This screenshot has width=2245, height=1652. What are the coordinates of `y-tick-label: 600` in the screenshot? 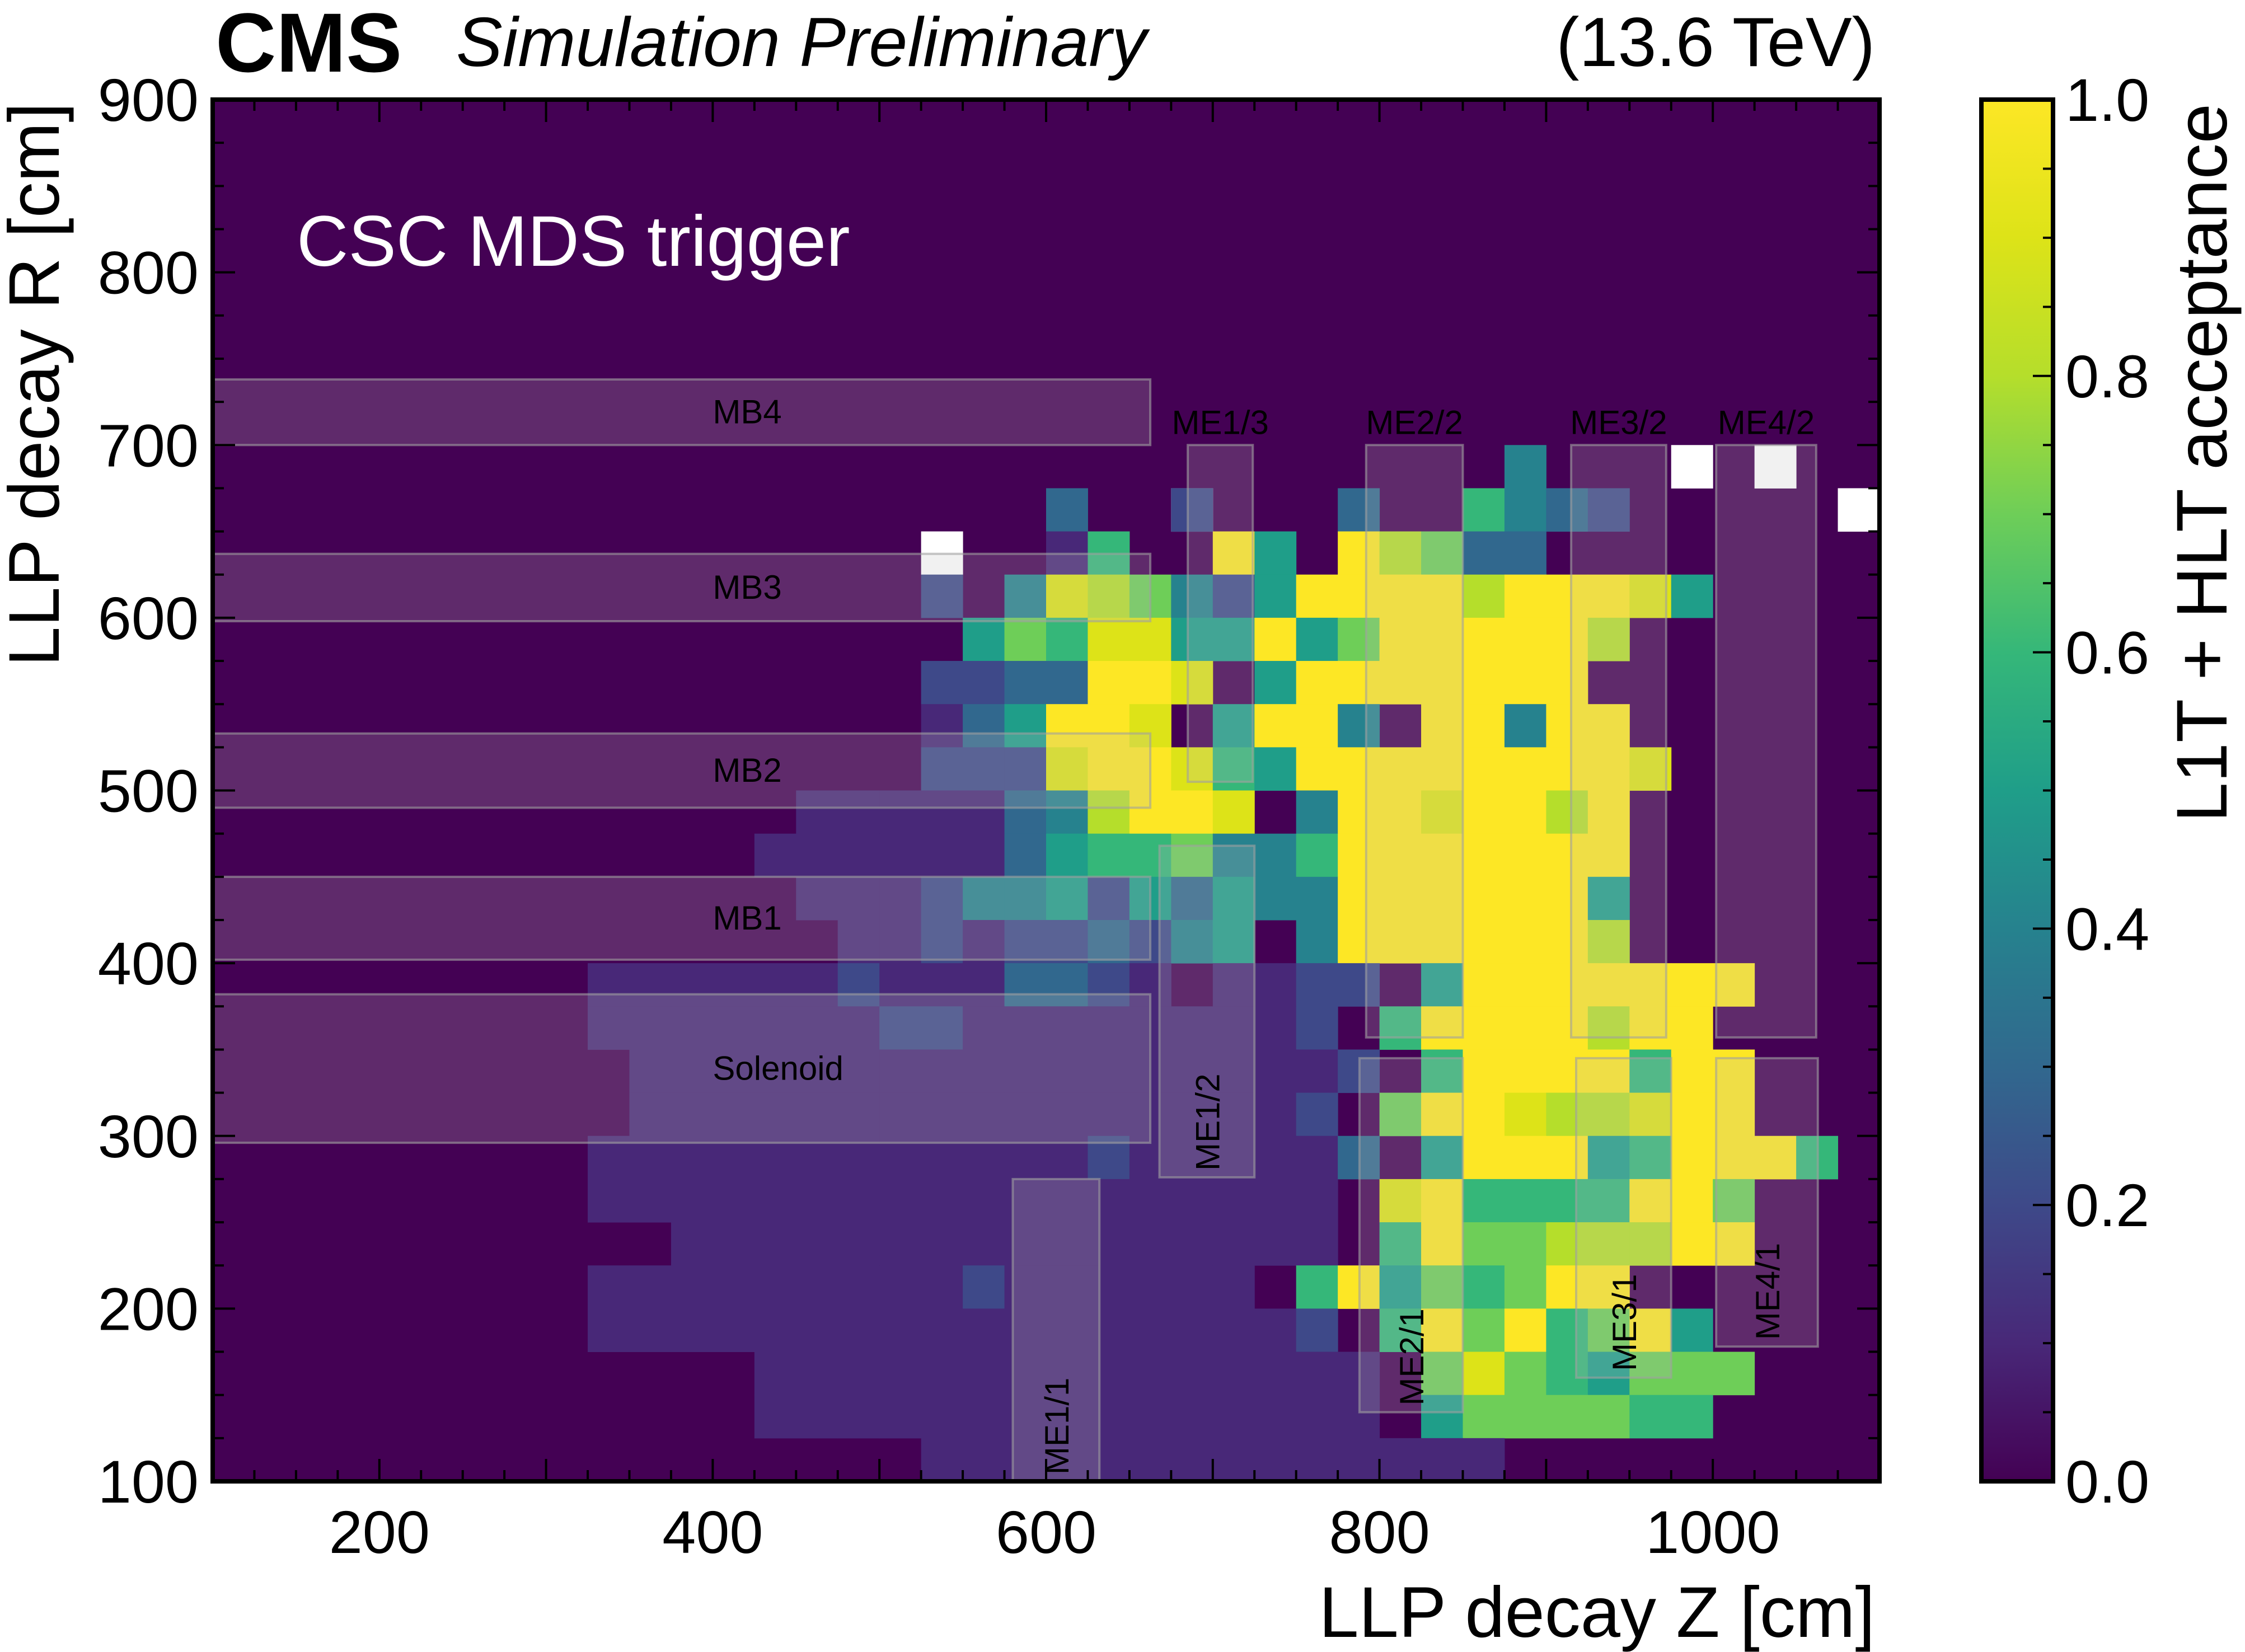 It's located at (149, 618).